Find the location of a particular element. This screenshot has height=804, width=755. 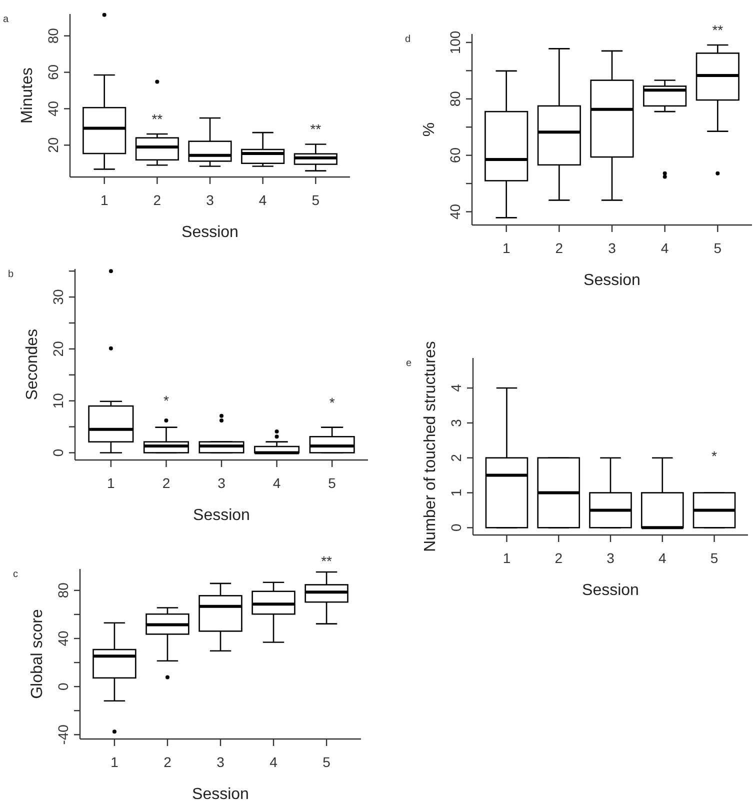

y-tick-label: 4 is located at coordinates (456, 388).